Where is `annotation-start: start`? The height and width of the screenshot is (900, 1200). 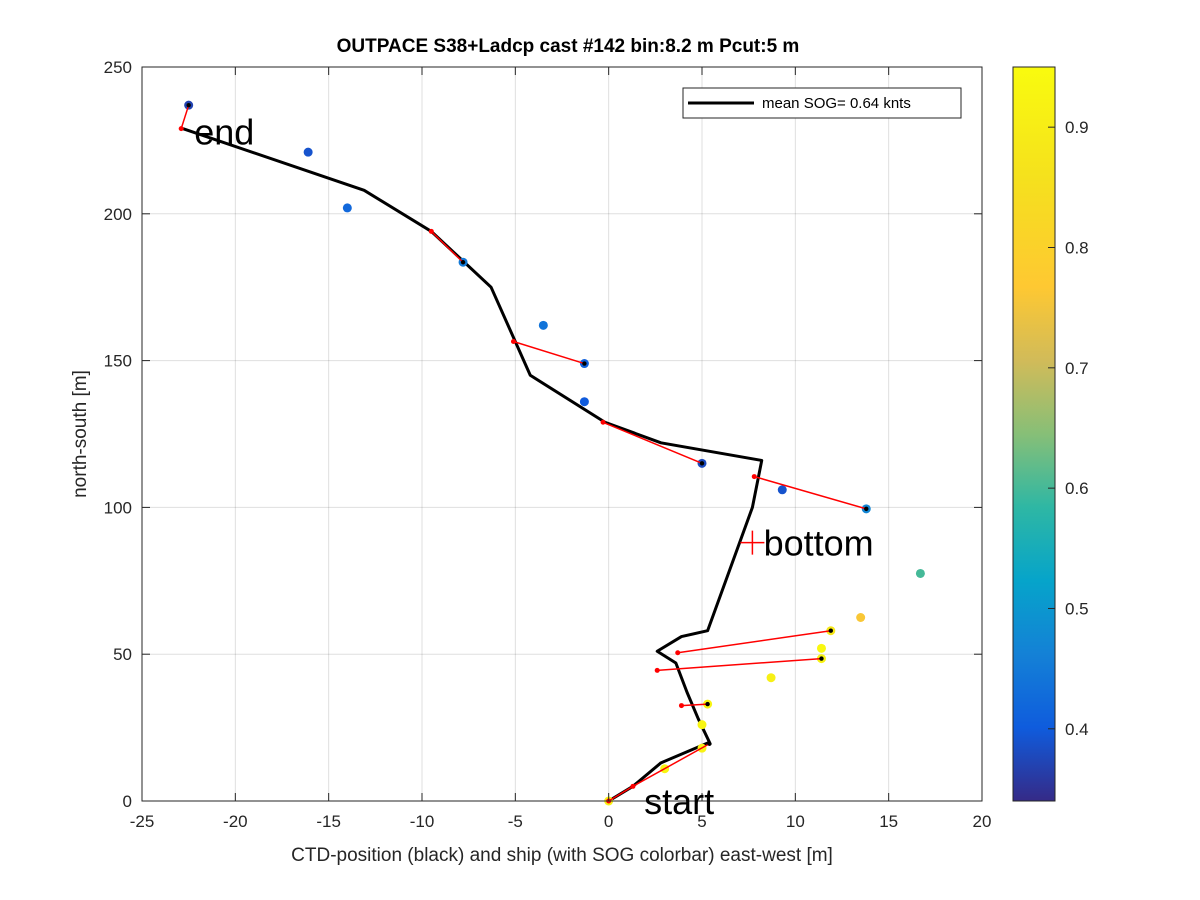 annotation-start: start is located at coordinates (679, 801).